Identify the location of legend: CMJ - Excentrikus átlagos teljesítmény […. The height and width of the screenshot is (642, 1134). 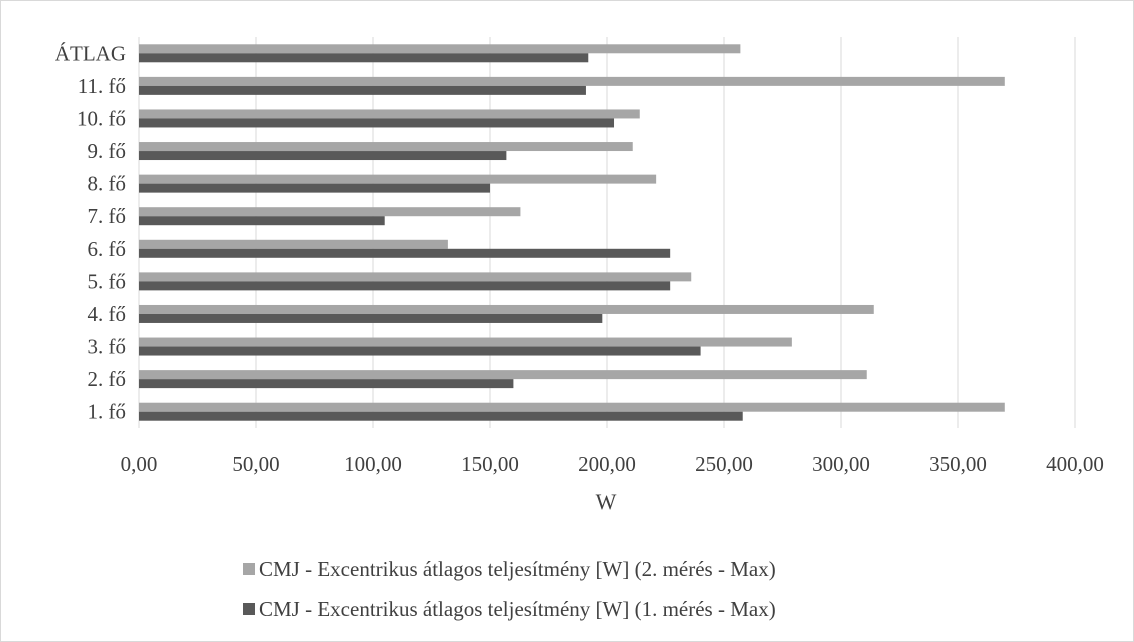
(509, 589).